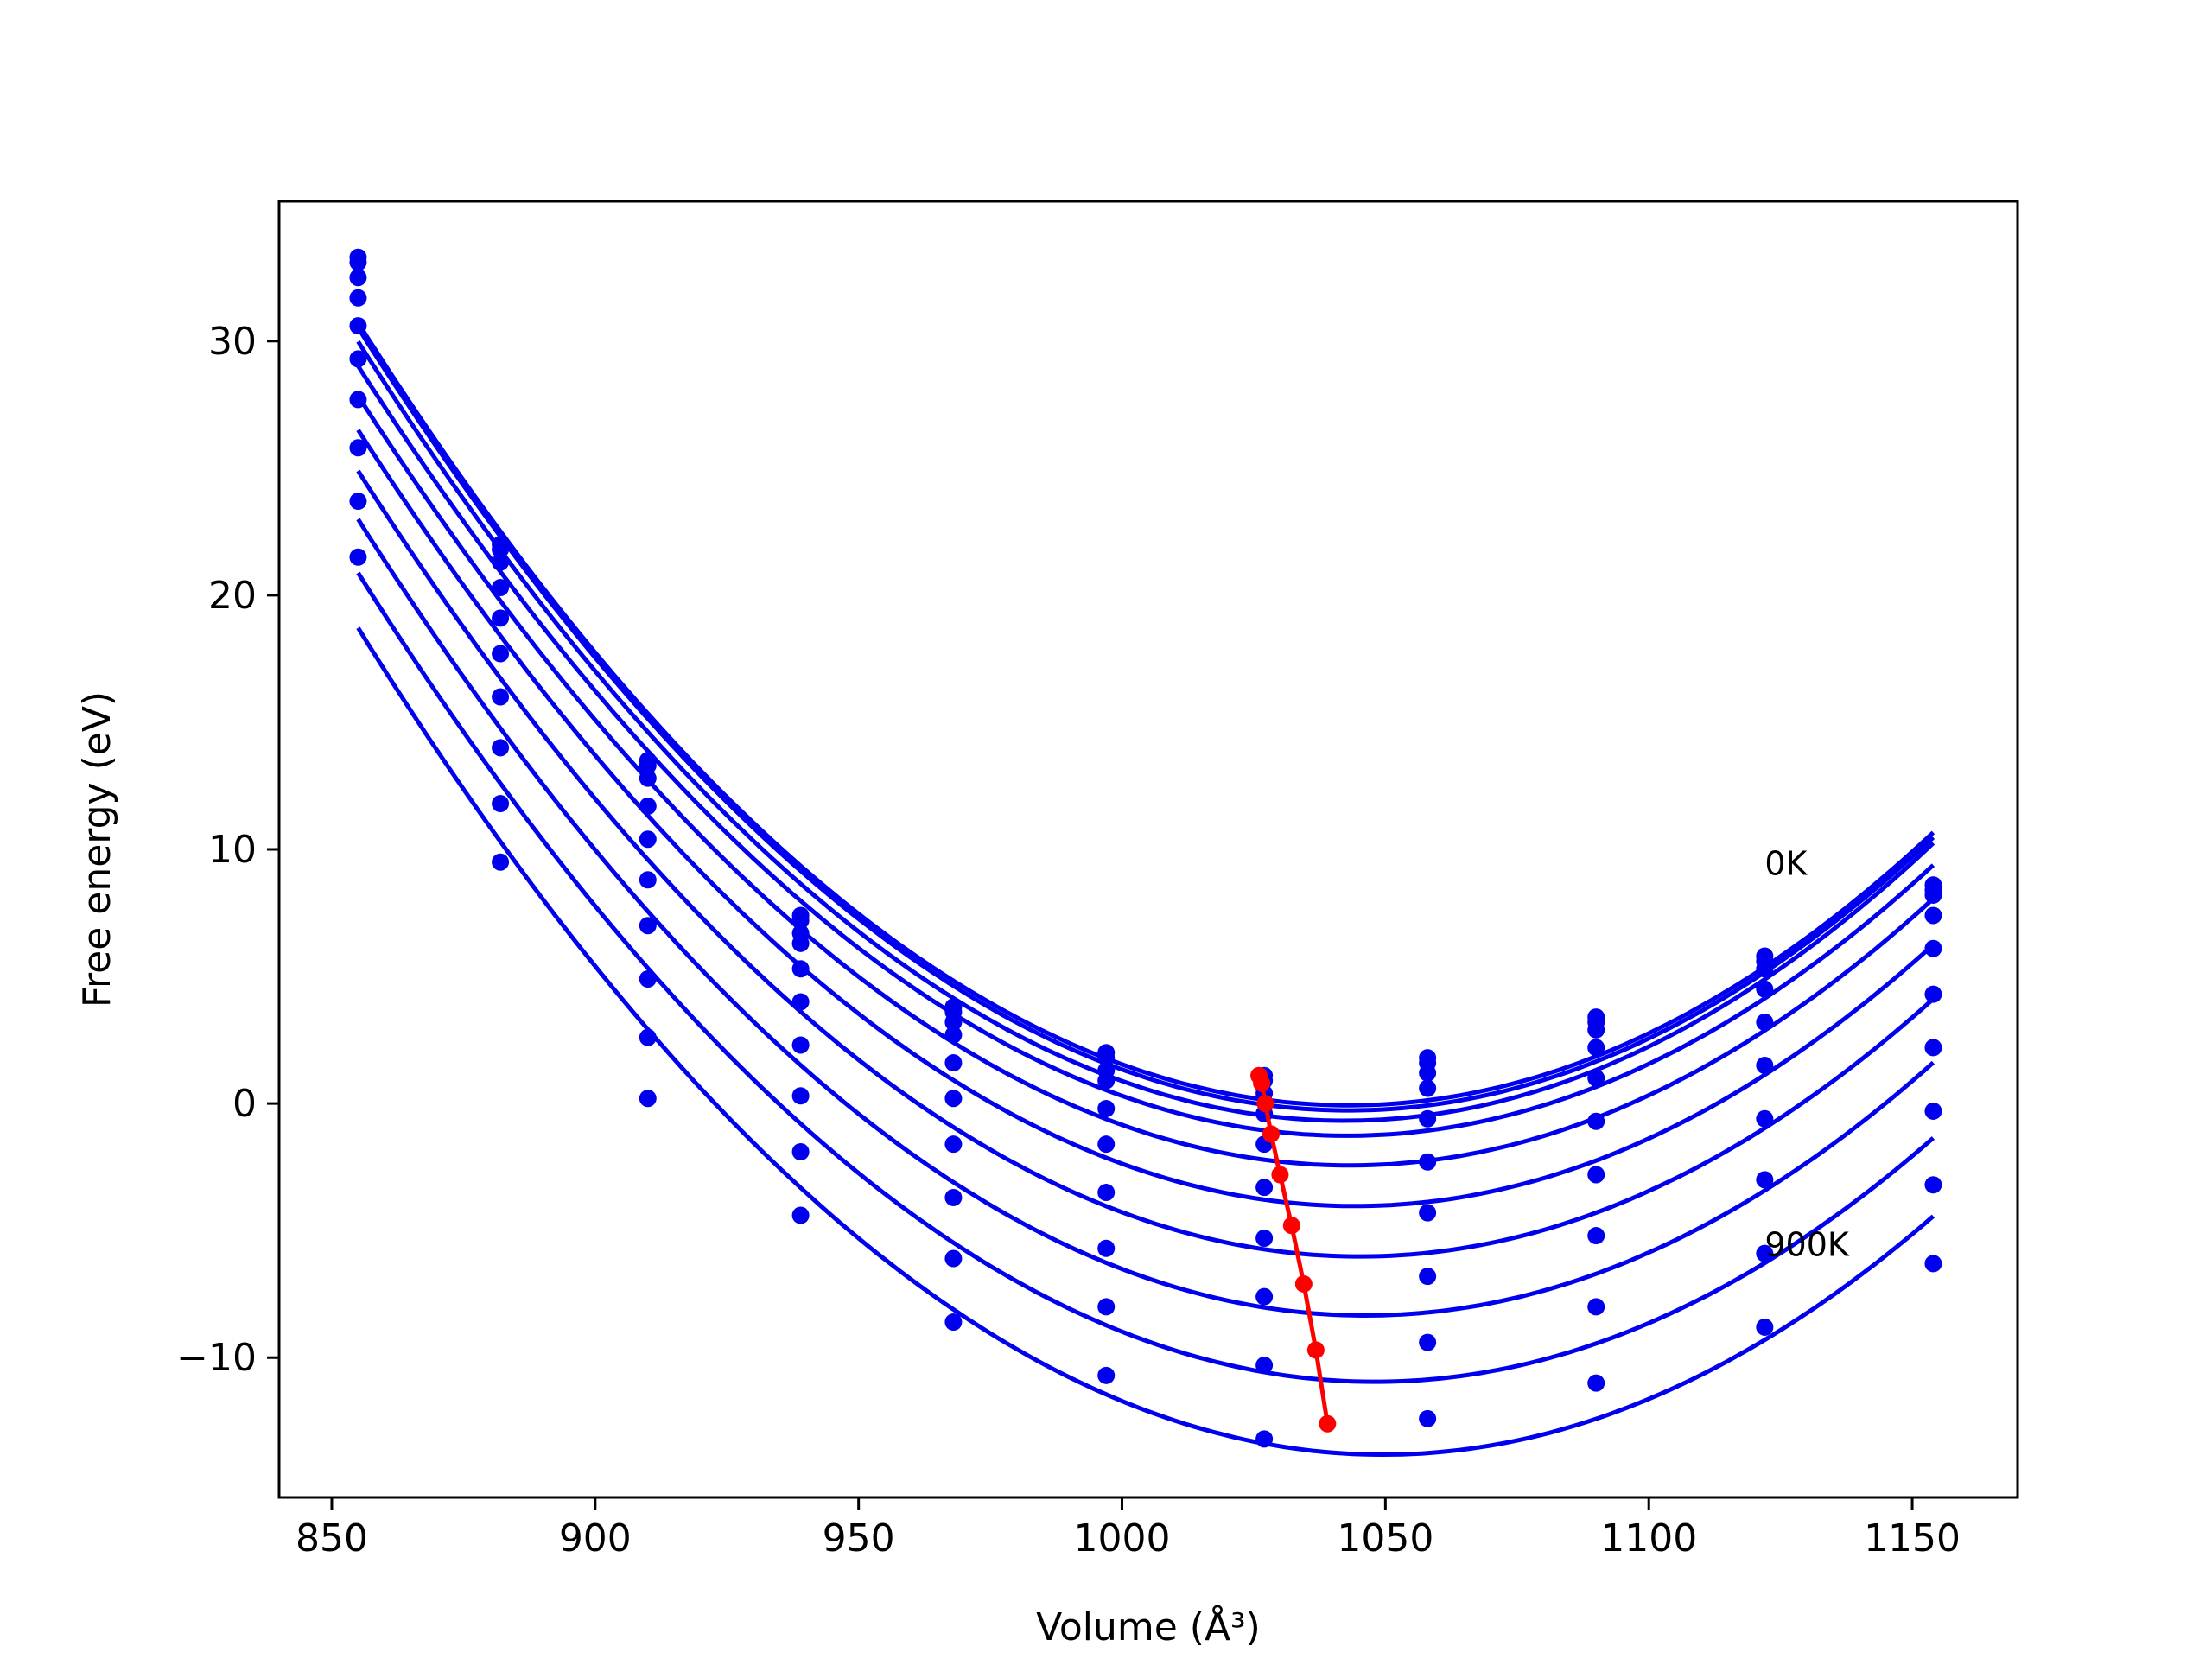 The image size is (2212, 1659). I want to click on x-tick-label: 1050, so click(1385, 1538).